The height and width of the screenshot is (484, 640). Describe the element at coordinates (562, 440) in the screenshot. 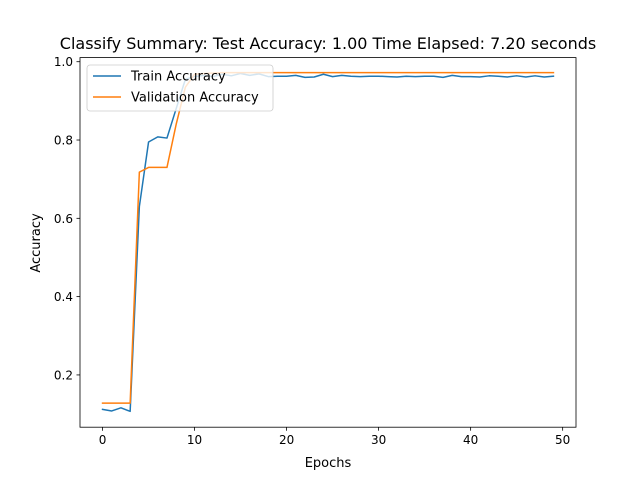

I see `x-tick-label: 50` at that location.